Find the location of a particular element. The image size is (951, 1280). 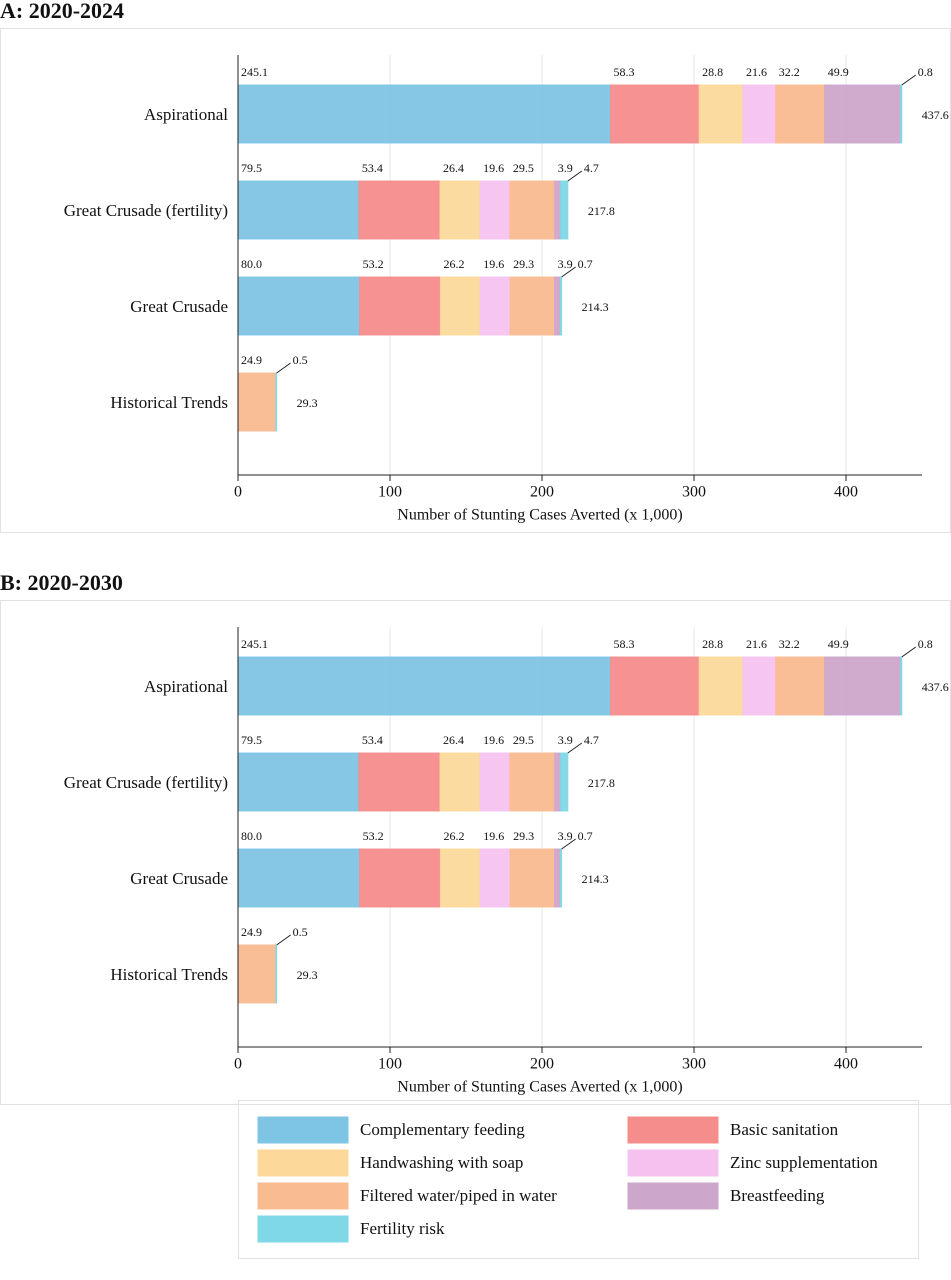

value-label: 0.8 is located at coordinates (925, 72).